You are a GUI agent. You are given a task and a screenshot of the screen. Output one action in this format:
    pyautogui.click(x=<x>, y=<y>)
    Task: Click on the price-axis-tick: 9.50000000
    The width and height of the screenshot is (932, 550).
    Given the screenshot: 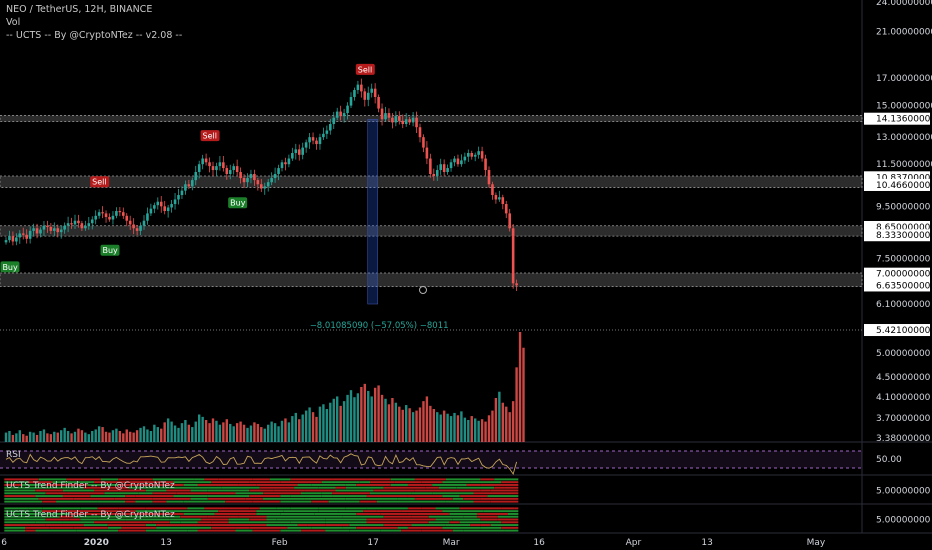 What is the action you would take?
    pyautogui.click(x=903, y=207)
    